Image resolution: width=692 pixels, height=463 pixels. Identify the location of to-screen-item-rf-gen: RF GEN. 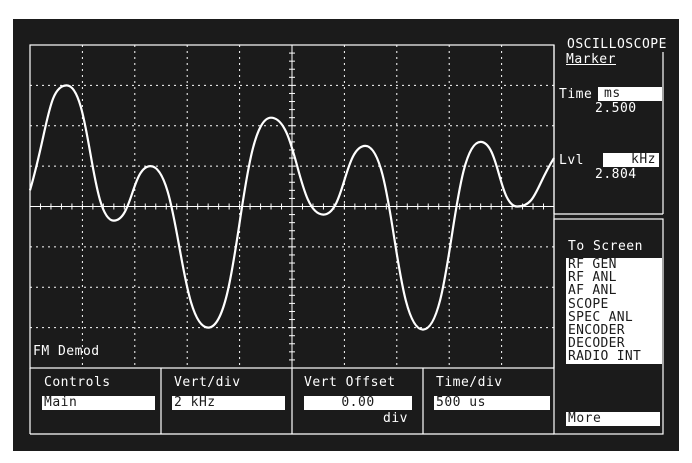
(592, 264).